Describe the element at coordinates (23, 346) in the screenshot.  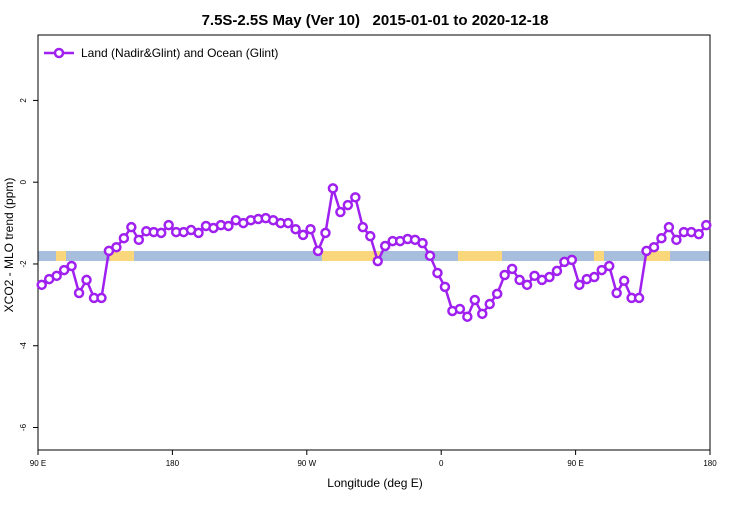
I see `y-tick-label: -4` at that location.